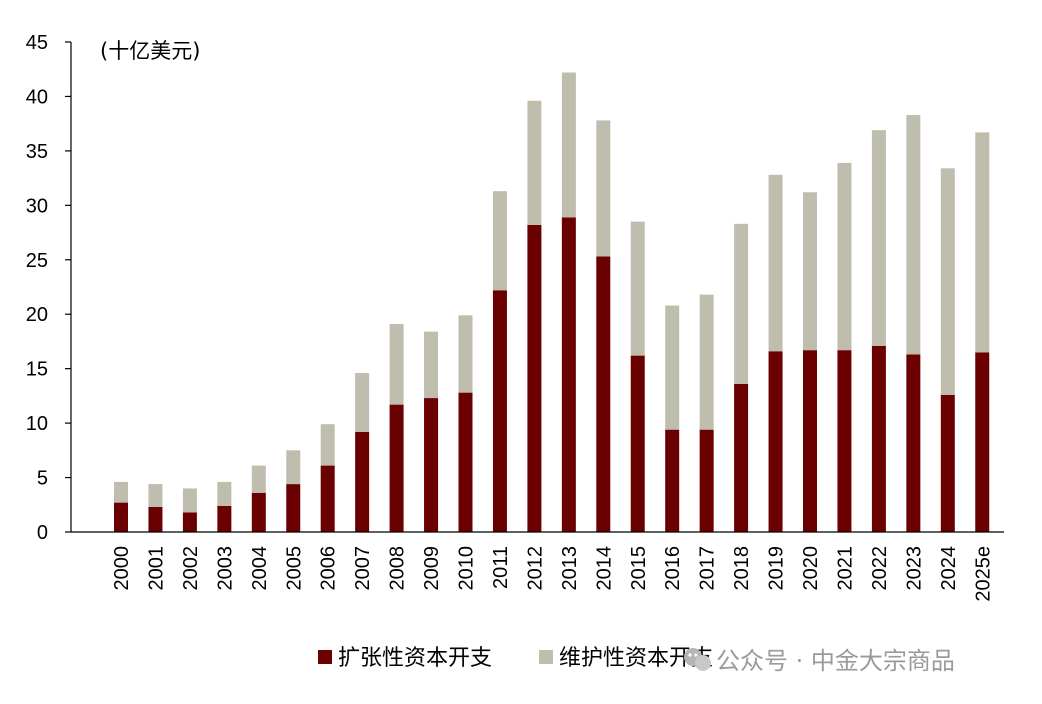 This screenshot has width=1042, height=704. I want to click on bar-expansion-2013, so click(568, 375).